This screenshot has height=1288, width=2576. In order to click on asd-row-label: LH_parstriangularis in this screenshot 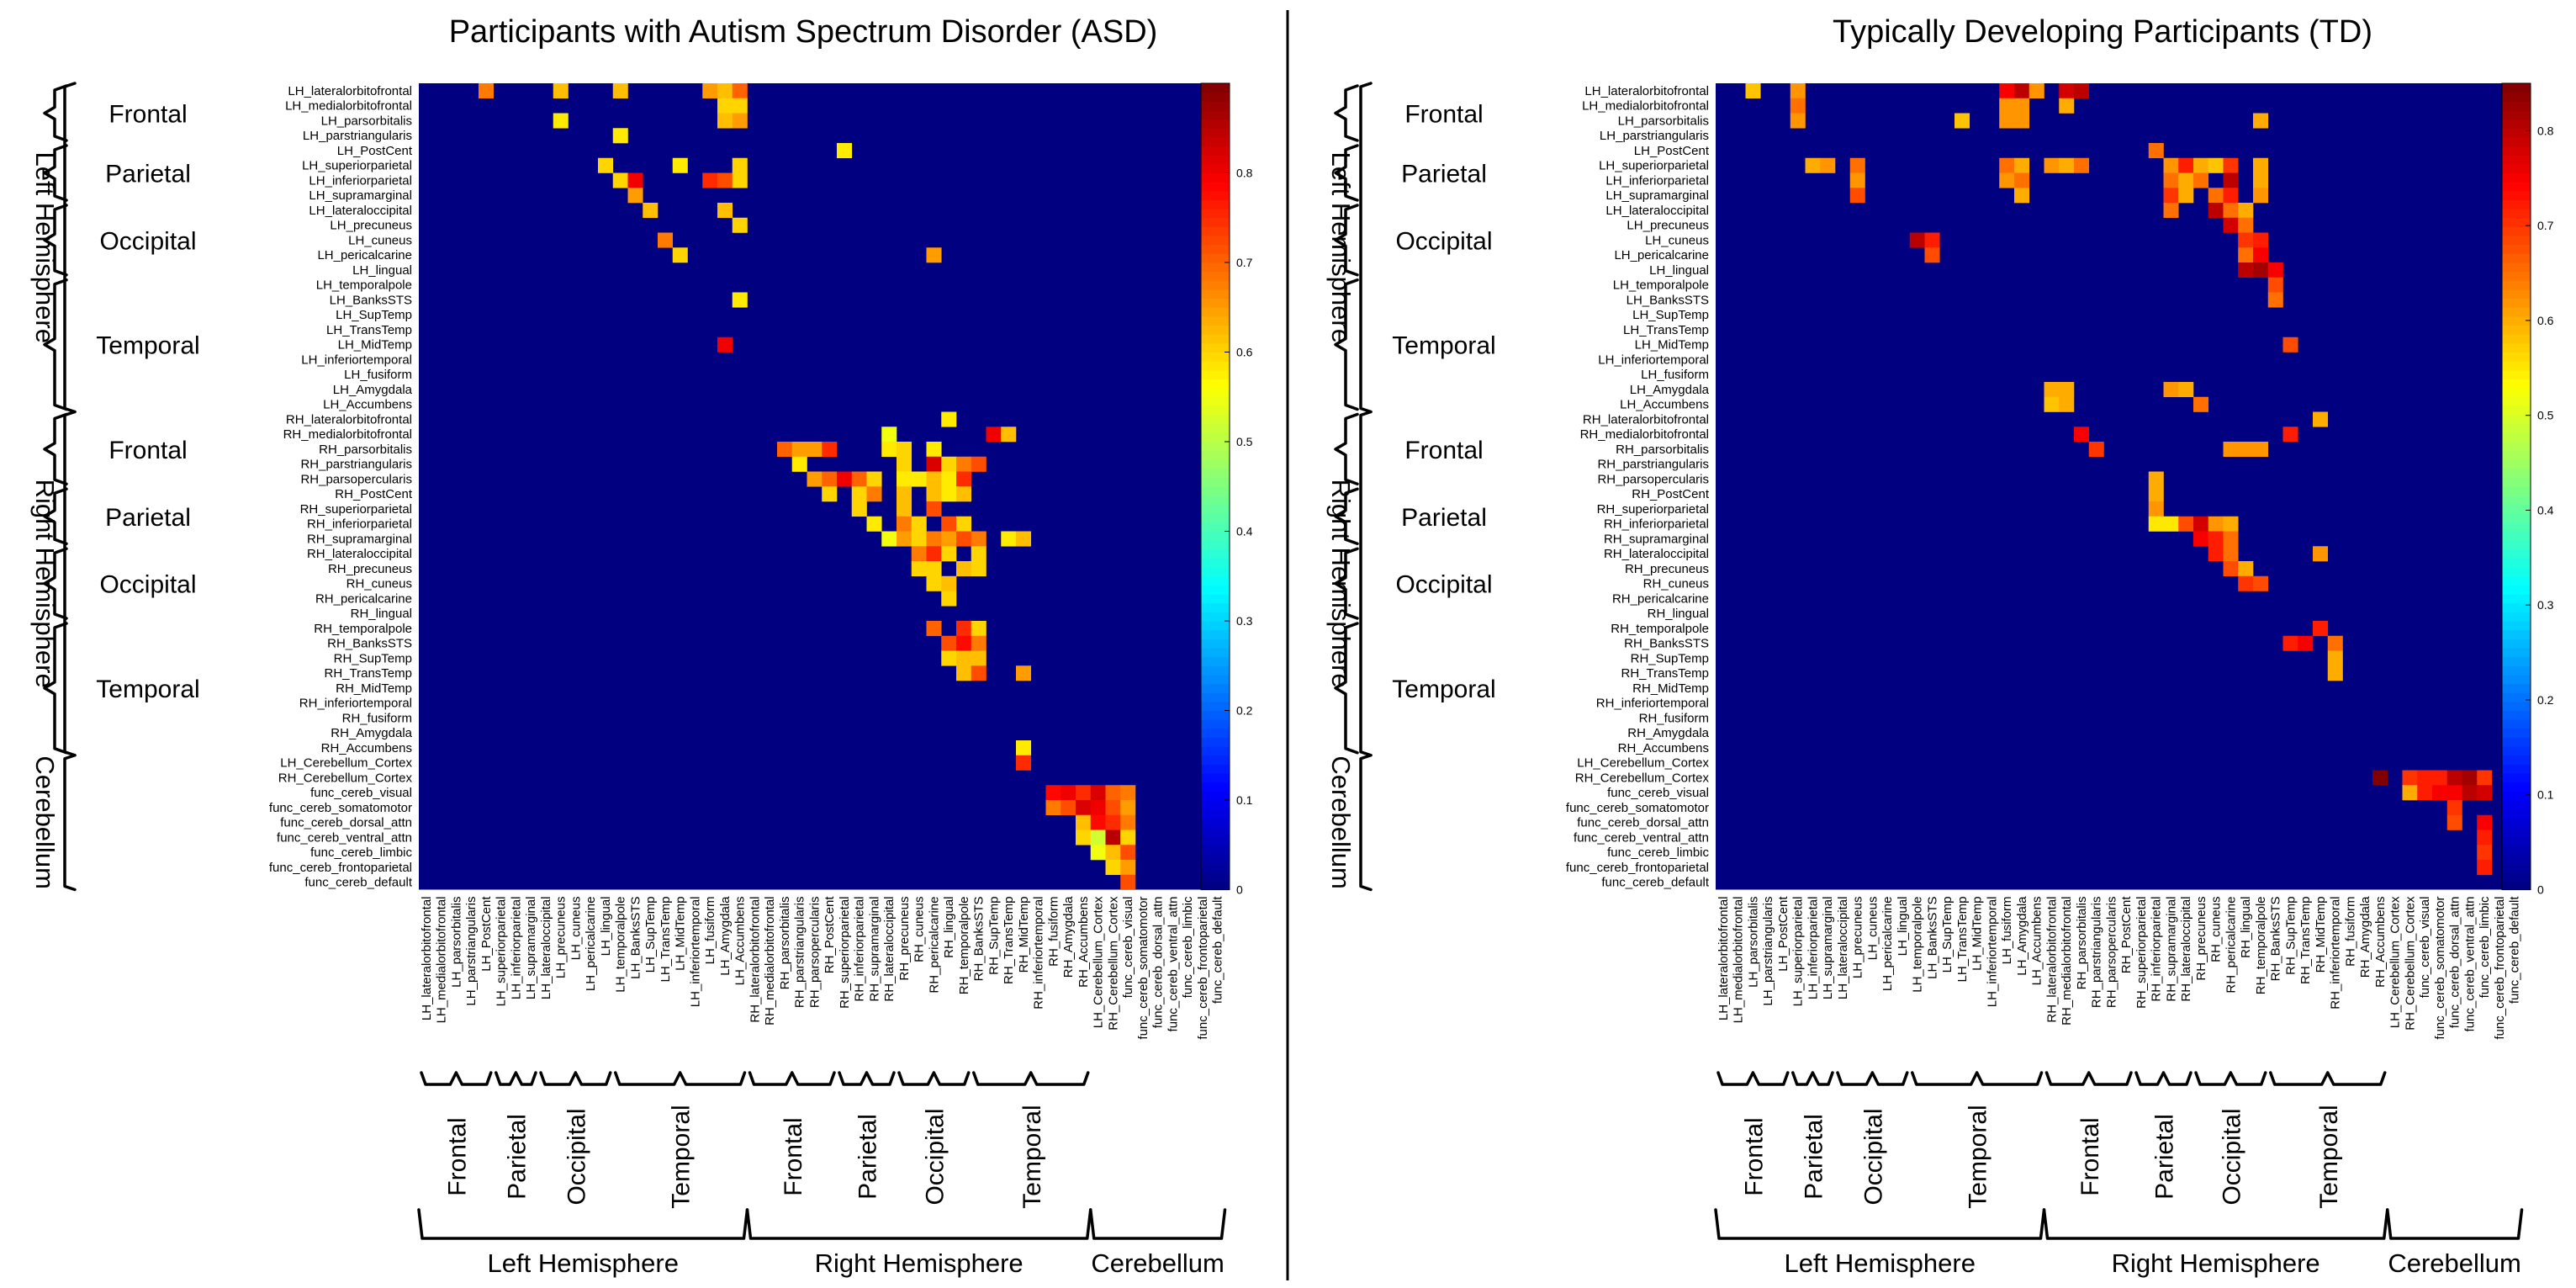, I will do `click(357, 136)`.